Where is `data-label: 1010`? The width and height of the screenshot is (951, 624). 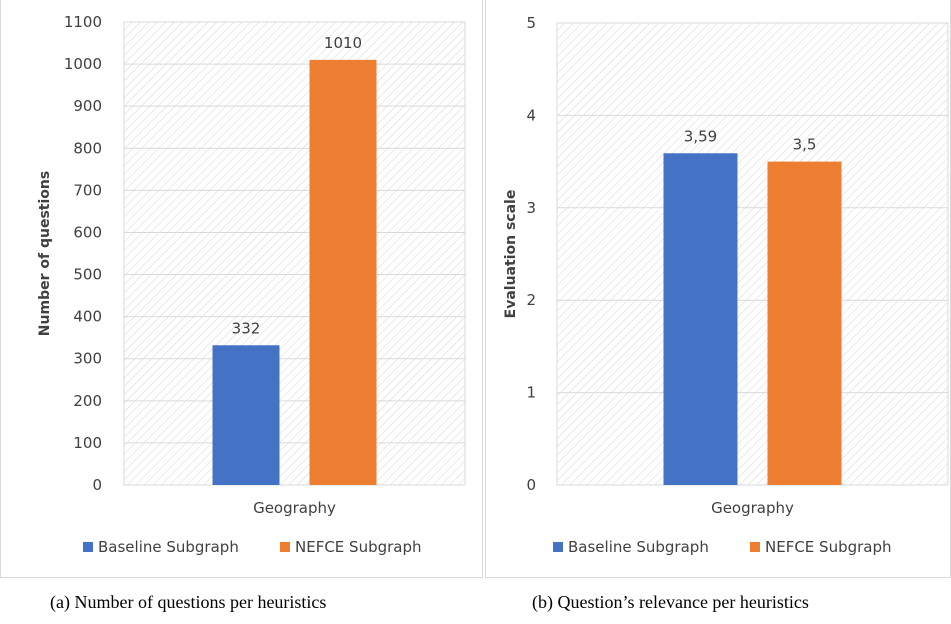
data-label: 1010 is located at coordinates (343, 43).